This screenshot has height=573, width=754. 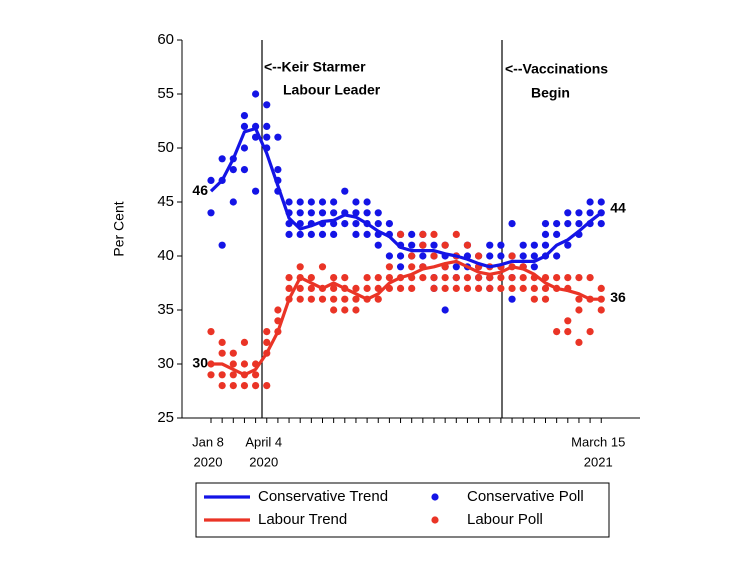 What do you see at coordinates (119, 228) in the screenshot?
I see `y-axis-label: Per Cent` at bounding box center [119, 228].